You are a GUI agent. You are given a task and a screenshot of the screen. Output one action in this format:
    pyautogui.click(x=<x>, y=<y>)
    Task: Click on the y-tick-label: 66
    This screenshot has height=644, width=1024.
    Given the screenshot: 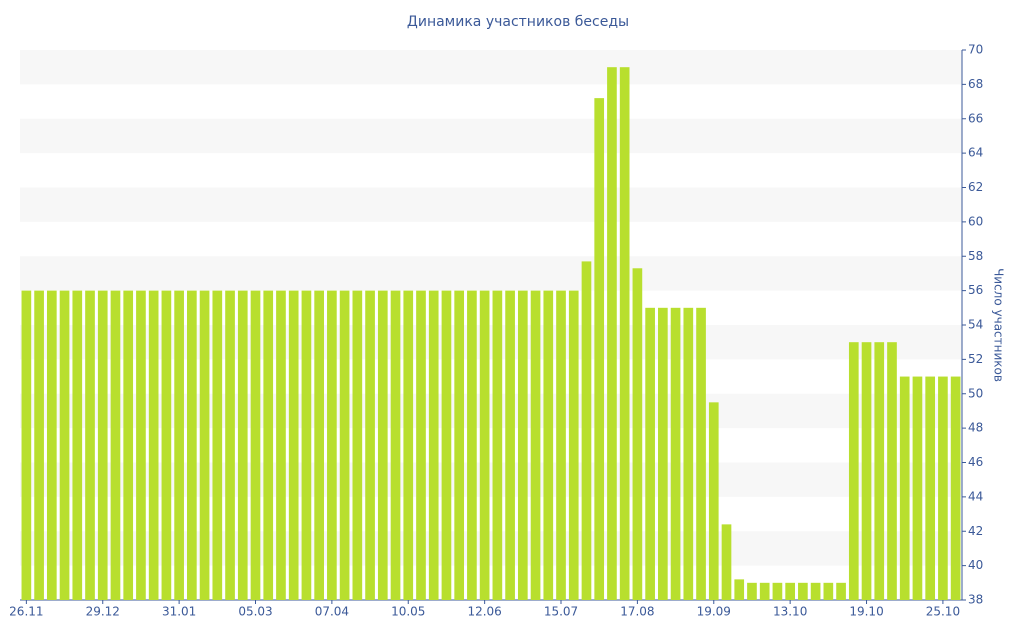 What is the action you would take?
    pyautogui.click(x=975, y=118)
    